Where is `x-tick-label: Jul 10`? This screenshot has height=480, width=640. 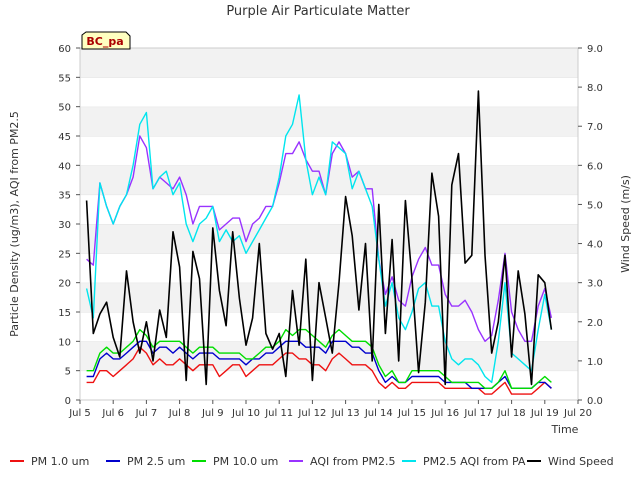
x-tick-label: Jul 10 is located at coordinates (245, 413).